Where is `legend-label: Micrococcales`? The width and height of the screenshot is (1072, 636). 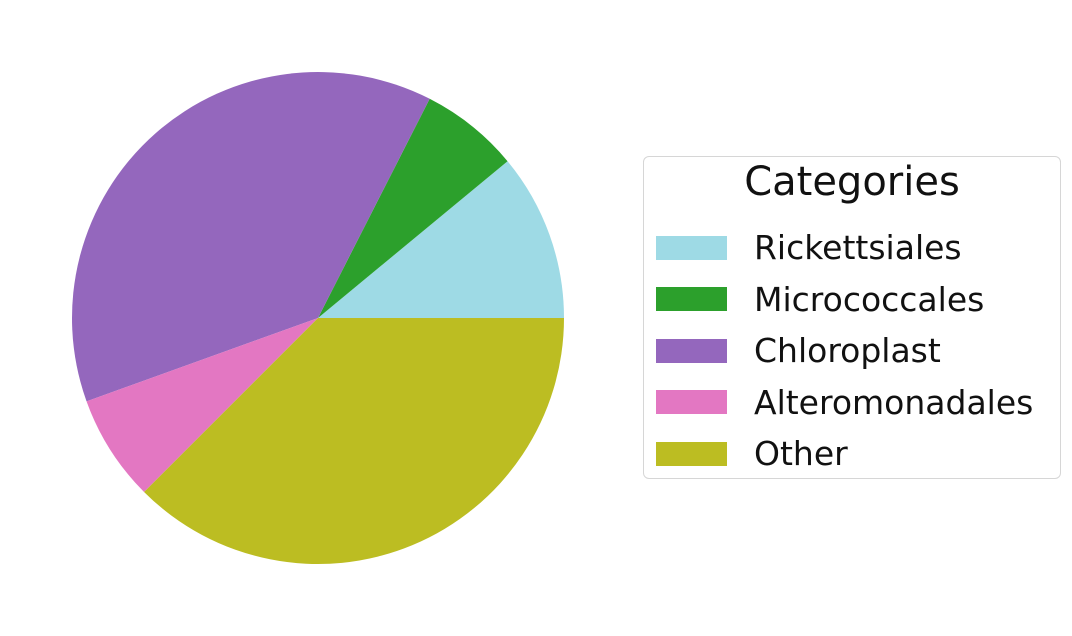 legend-label: Micrococcales is located at coordinates (869, 299).